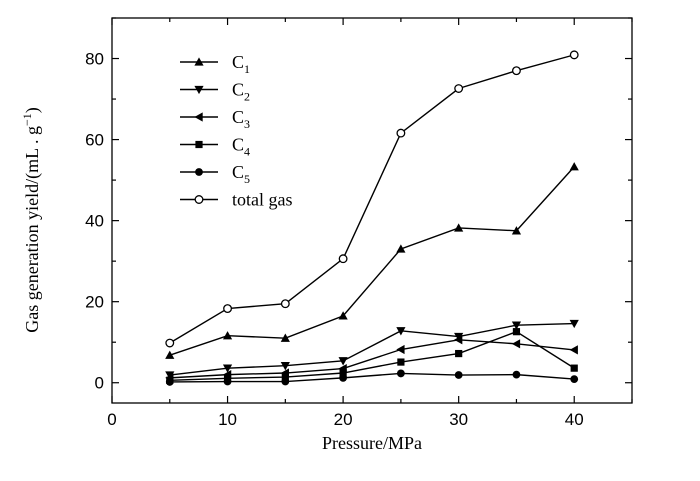 The image size is (700, 481). I want to click on y-tick-label: 80, so click(94, 59).